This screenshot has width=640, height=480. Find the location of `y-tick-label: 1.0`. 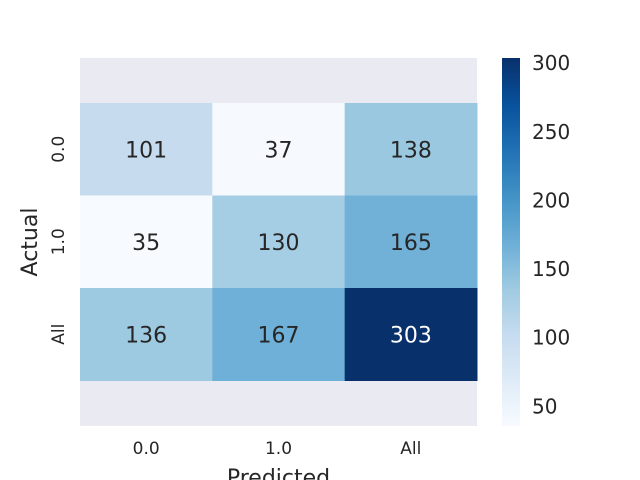

y-tick-label: 1.0 is located at coordinates (59, 241).